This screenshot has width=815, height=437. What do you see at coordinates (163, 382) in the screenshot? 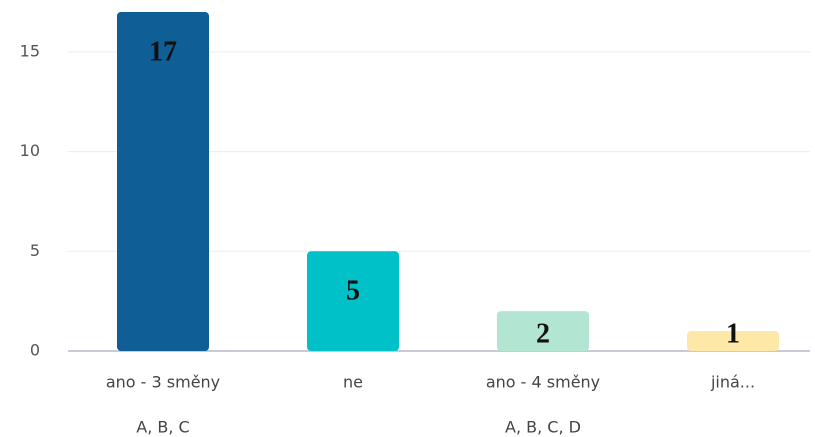
I see `x-tick-label: ano - 3 směny` at bounding box center [163, 382].